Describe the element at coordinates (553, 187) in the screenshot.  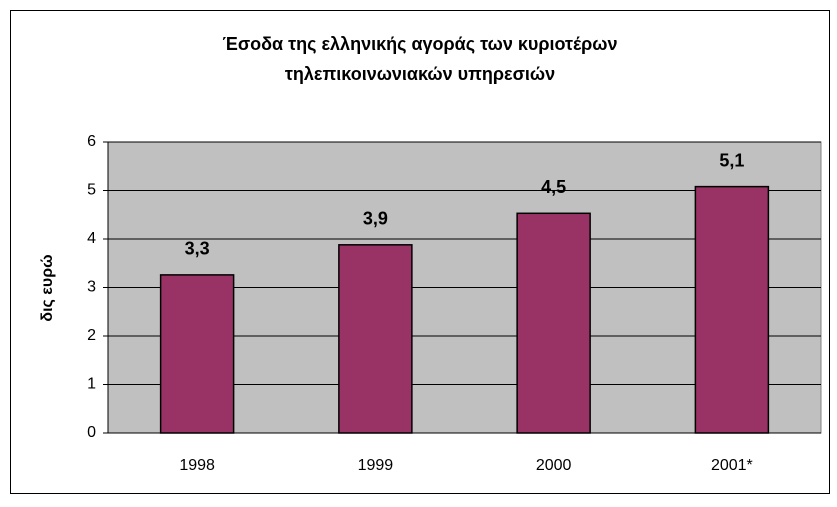
I see `value-label: 4,5` at that location.